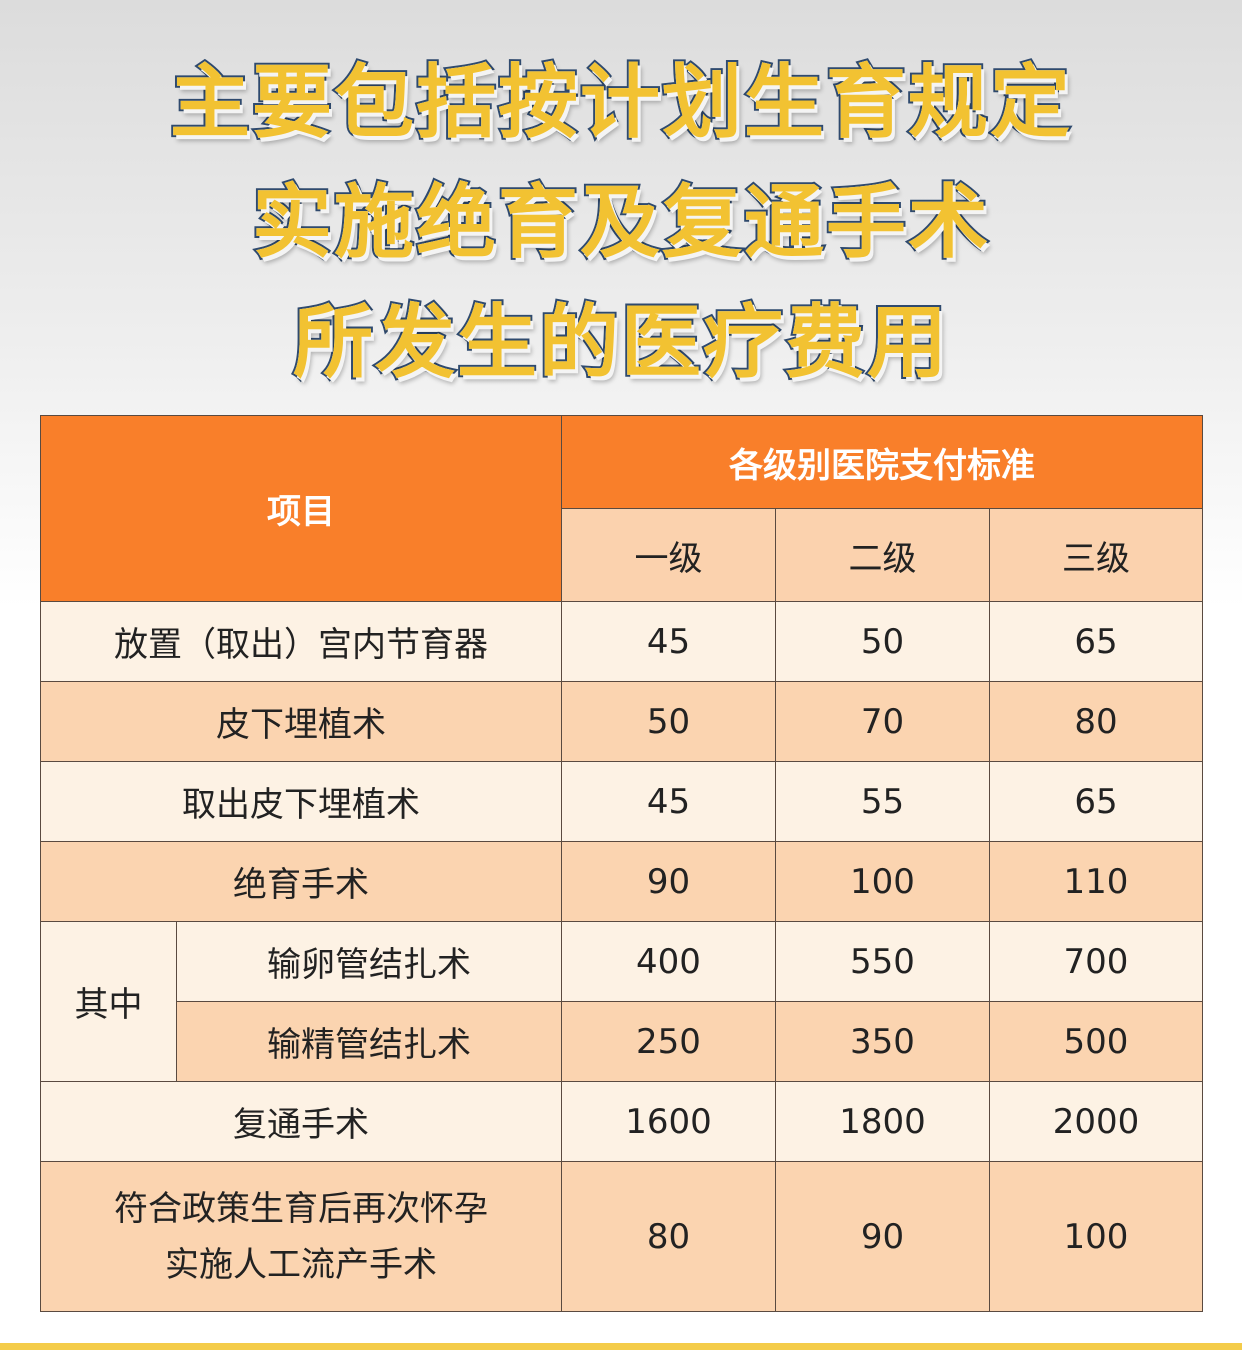 This screenshot has height=1350, width=1242. I want to click on cell: 1800, so click(882, 1121).